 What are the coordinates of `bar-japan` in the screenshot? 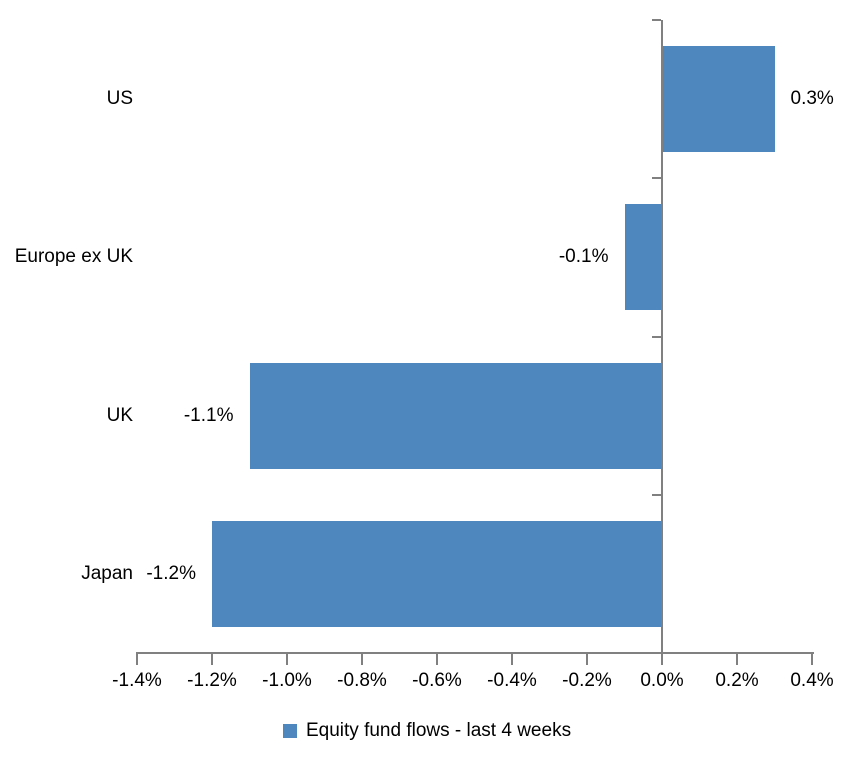 It's located at (437, 573).